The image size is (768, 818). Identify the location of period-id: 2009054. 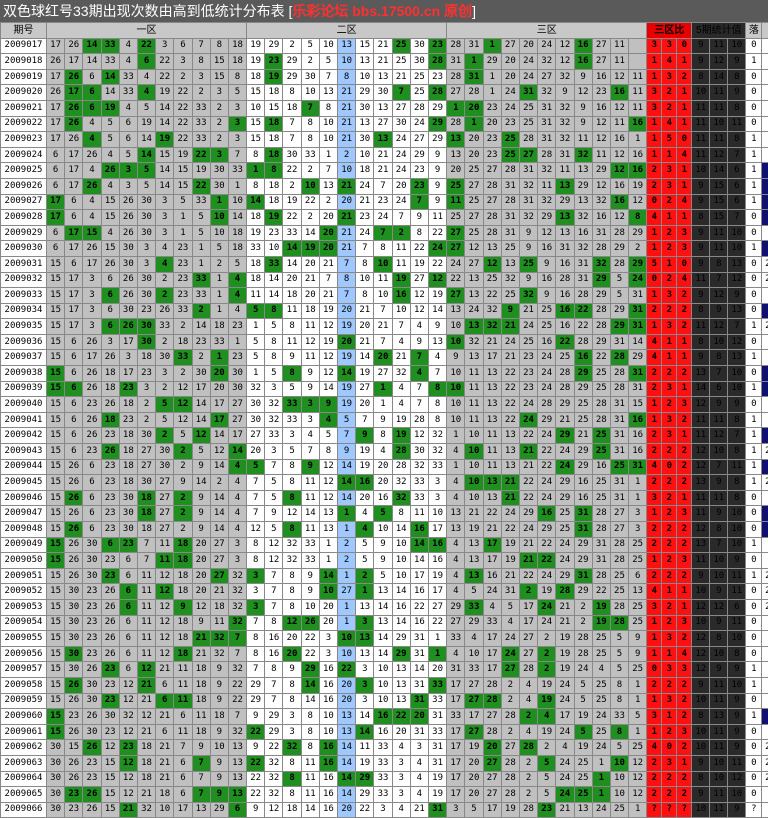
(24, 623).